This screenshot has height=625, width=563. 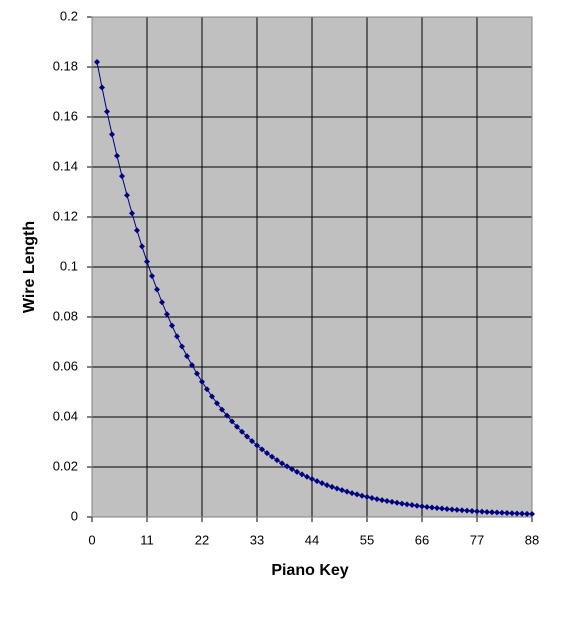 What do you see at coordinates (65, 315) in the screenshot?
I see `y-tick-label: 0.08` at bounding box center [65, 315].